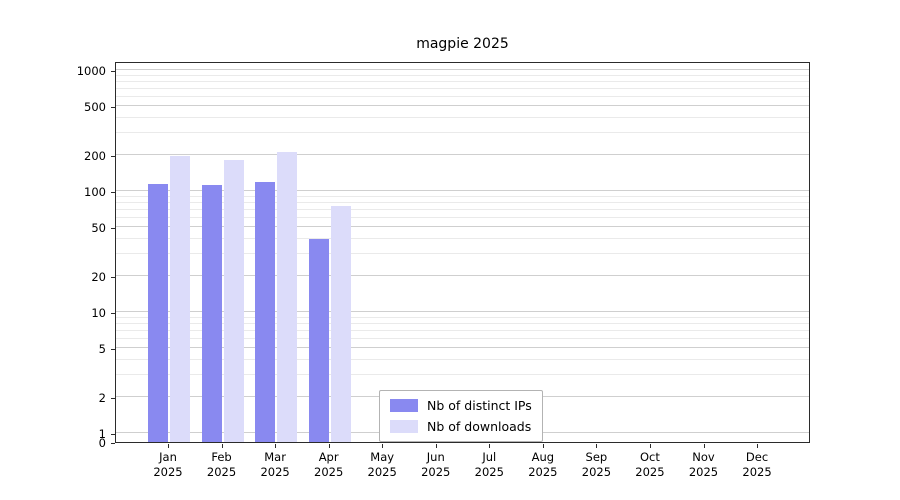 This screenshot has height=500, width=900. What do you see at coordinates (102, 443) in the screenshot?
I see `y-axis-tick-label: 0` at bounding box center [102, 443].